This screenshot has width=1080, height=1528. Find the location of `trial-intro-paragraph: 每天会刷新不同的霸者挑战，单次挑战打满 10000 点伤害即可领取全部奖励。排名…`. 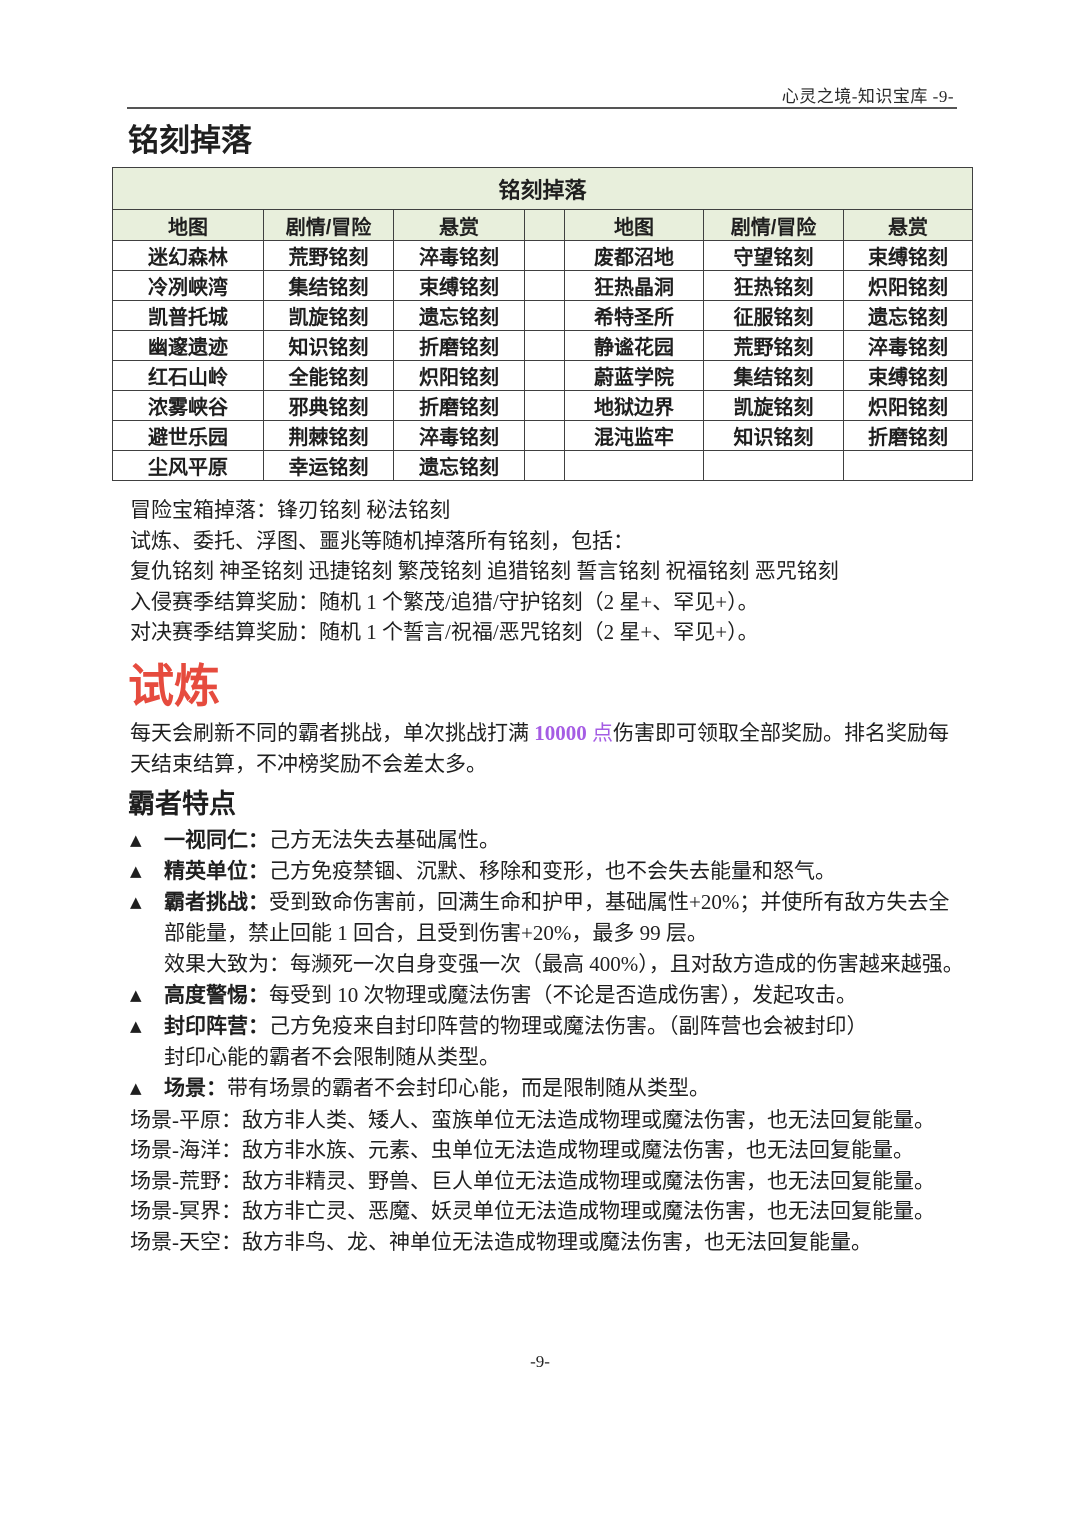

trial-intro-paragraph: 每天会刷新不同的霸者挑战，单次挑战打满 10000 点伤害即可领取全部奖励。排名… is located at coordinates (547, 749).